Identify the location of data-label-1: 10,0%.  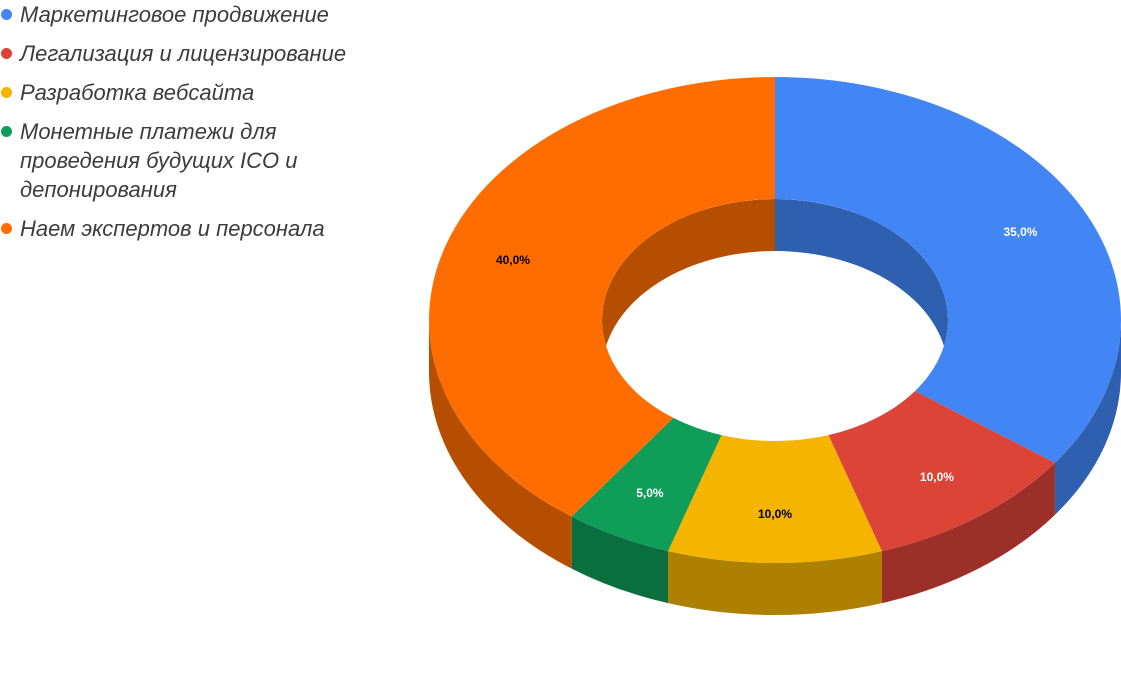
(937, 477).